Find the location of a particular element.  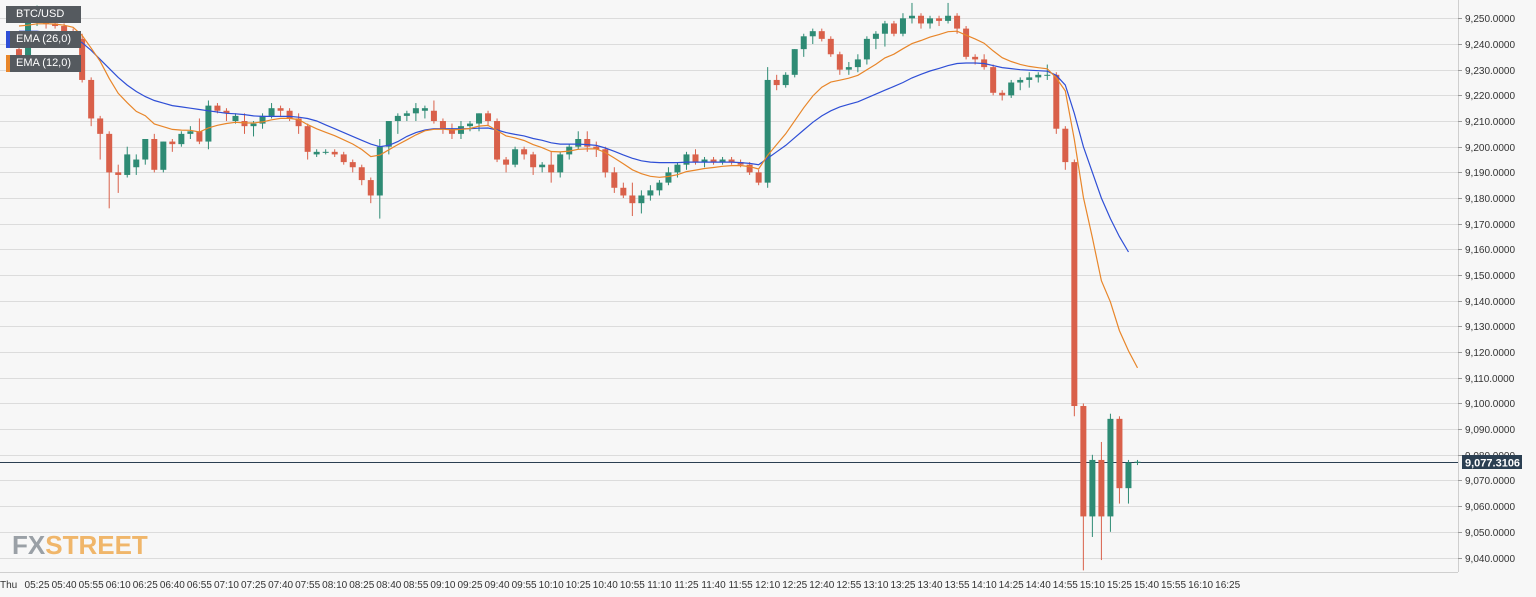

y-tick-label: 9,120.0000 is located at coordinates (1490, 353).